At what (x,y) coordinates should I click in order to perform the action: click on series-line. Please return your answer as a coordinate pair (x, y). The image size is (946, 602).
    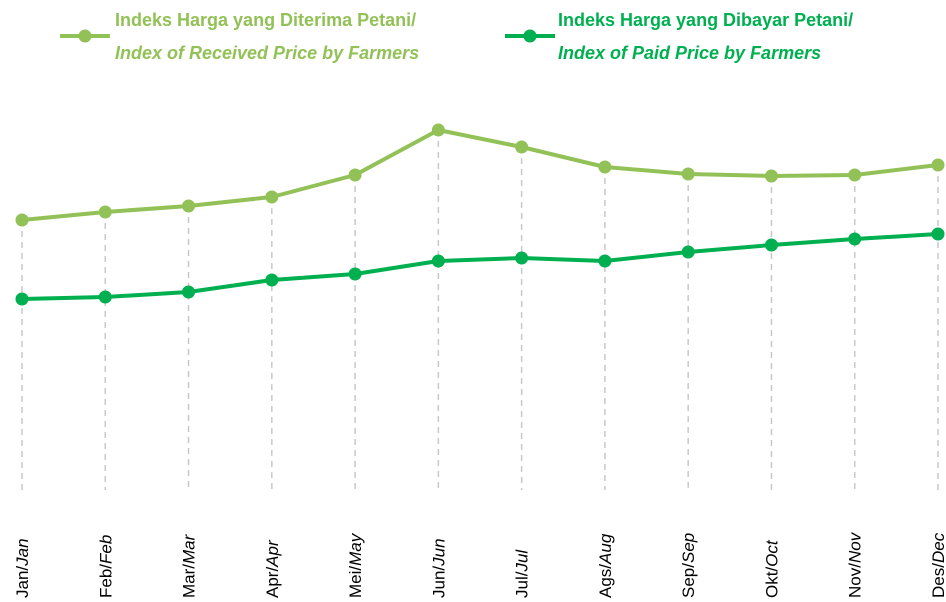
    Looking at the image, I should click on (480, 266).